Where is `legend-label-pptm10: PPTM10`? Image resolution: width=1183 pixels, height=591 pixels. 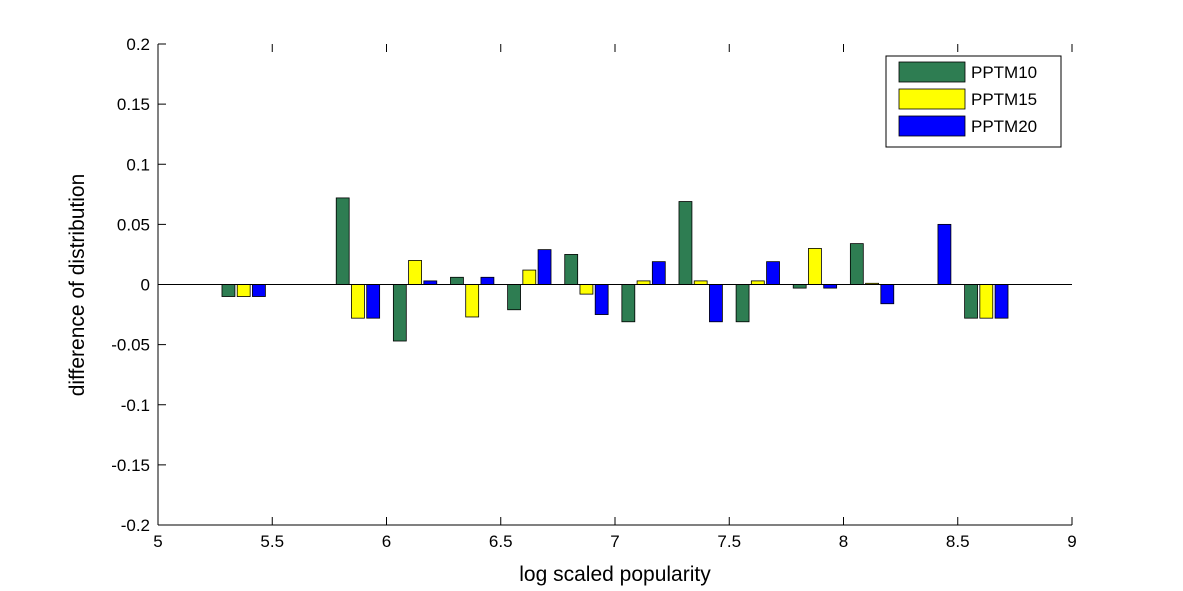
legend-label-pptm10: PPTM10 is located at coordinates (1004, 72).